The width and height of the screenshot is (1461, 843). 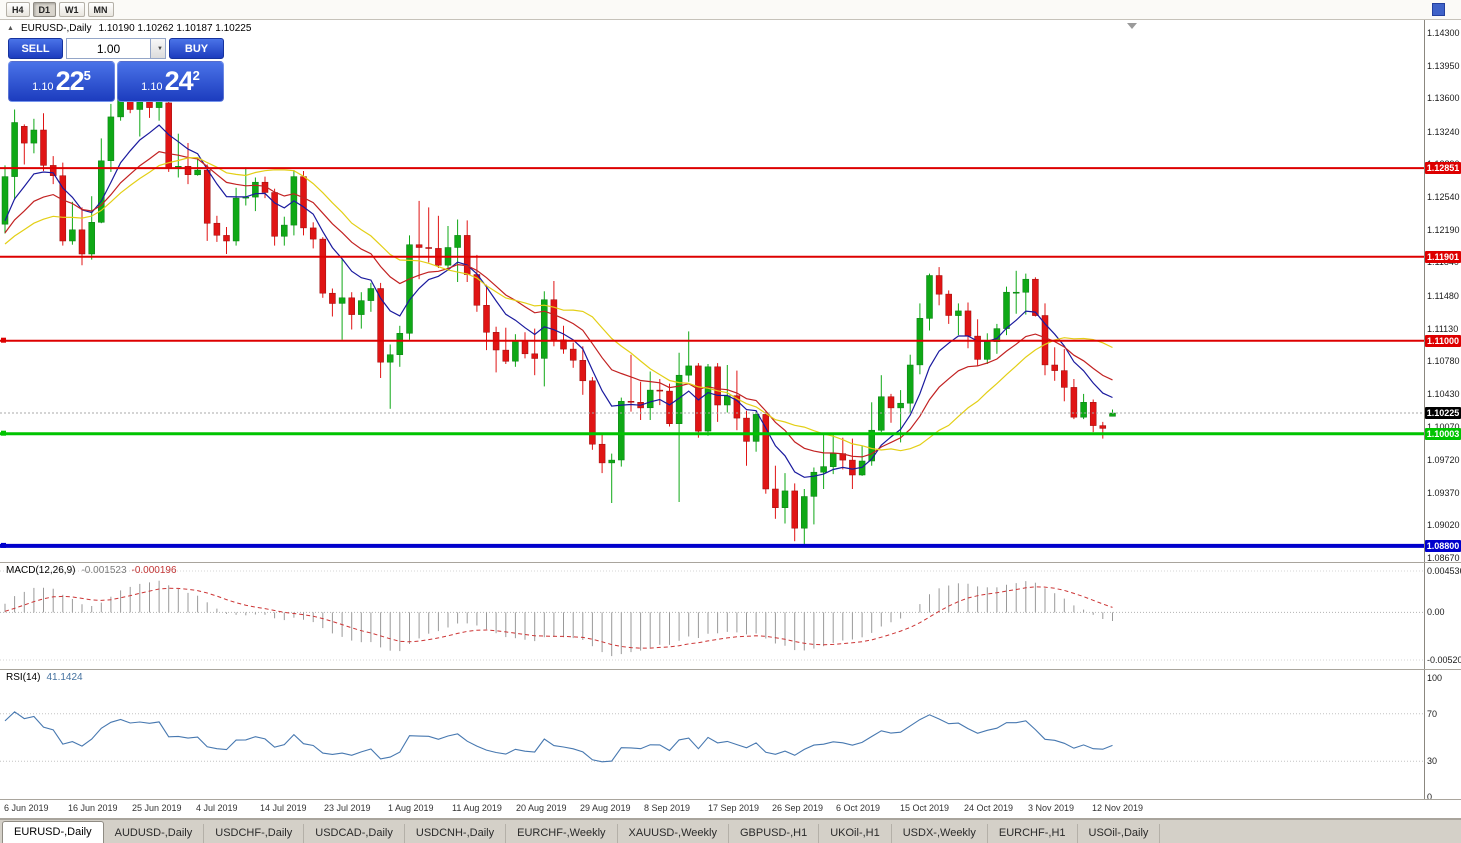 What do you see at coordinates (989, 808) in the screenshot?
I see `date-label: 24 Oct 2019` at bounding box center [989, 808].